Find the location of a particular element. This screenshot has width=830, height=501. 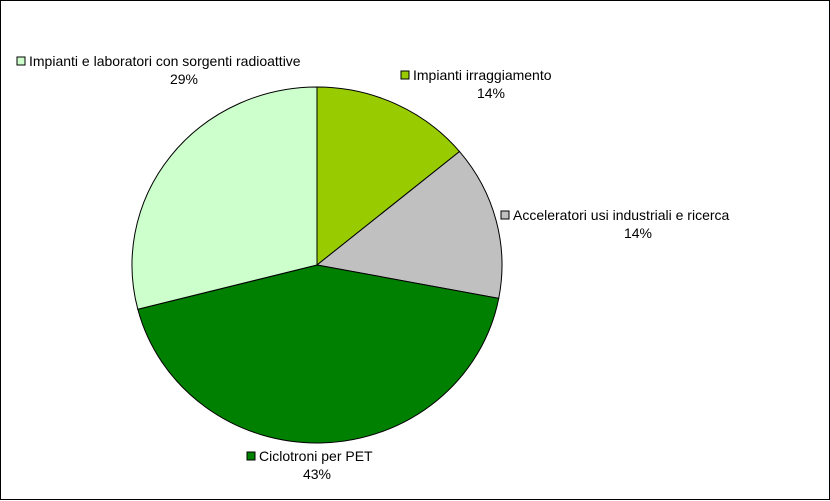

slice-label: Ciclotroni per PET is located at coordinates (316, 456).